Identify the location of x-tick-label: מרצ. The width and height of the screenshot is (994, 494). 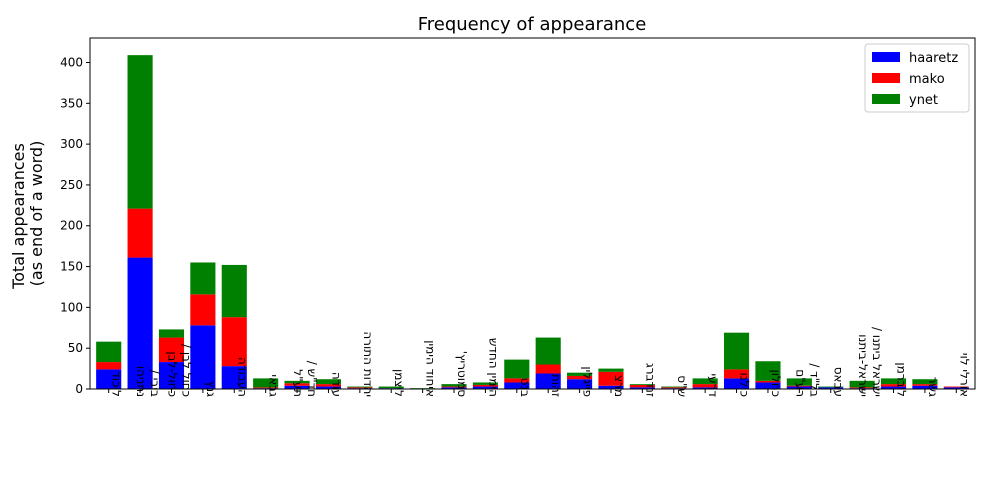
(619, 386).